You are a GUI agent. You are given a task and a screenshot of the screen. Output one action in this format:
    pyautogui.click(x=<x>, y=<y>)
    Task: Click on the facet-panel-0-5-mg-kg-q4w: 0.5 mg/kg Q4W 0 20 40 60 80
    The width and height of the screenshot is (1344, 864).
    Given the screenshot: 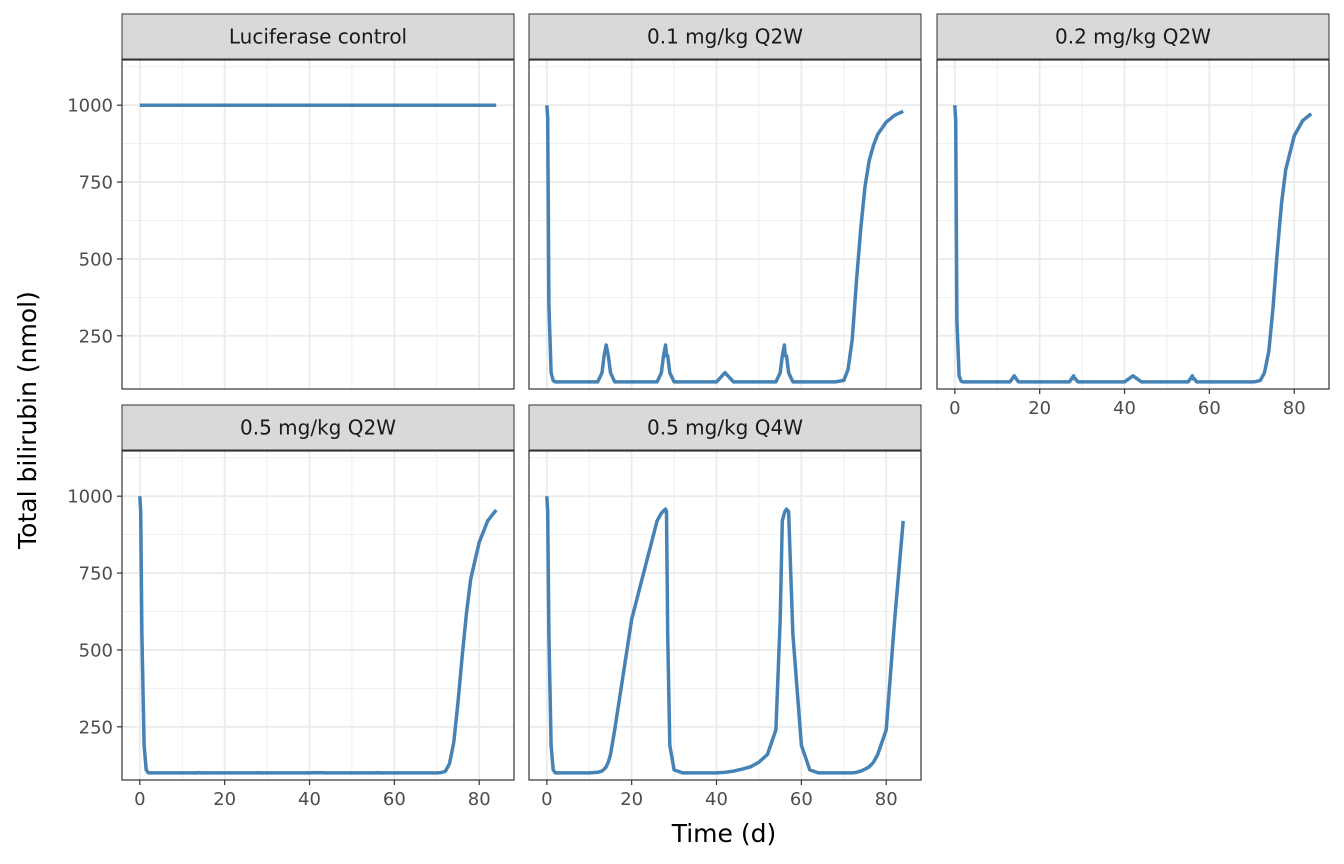 What is the action you would take?
    pyautogui.click(x=725, y=607)
    